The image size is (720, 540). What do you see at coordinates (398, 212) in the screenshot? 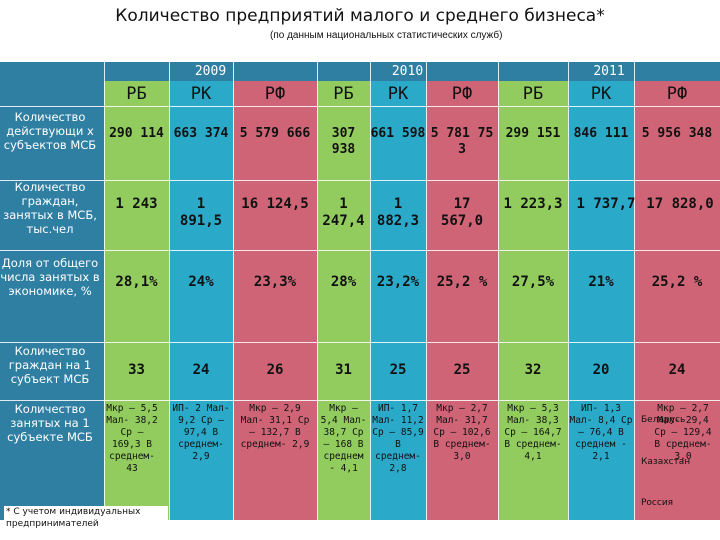
I see `table-cell: 1 882,3` at bounding box center [398, 212].